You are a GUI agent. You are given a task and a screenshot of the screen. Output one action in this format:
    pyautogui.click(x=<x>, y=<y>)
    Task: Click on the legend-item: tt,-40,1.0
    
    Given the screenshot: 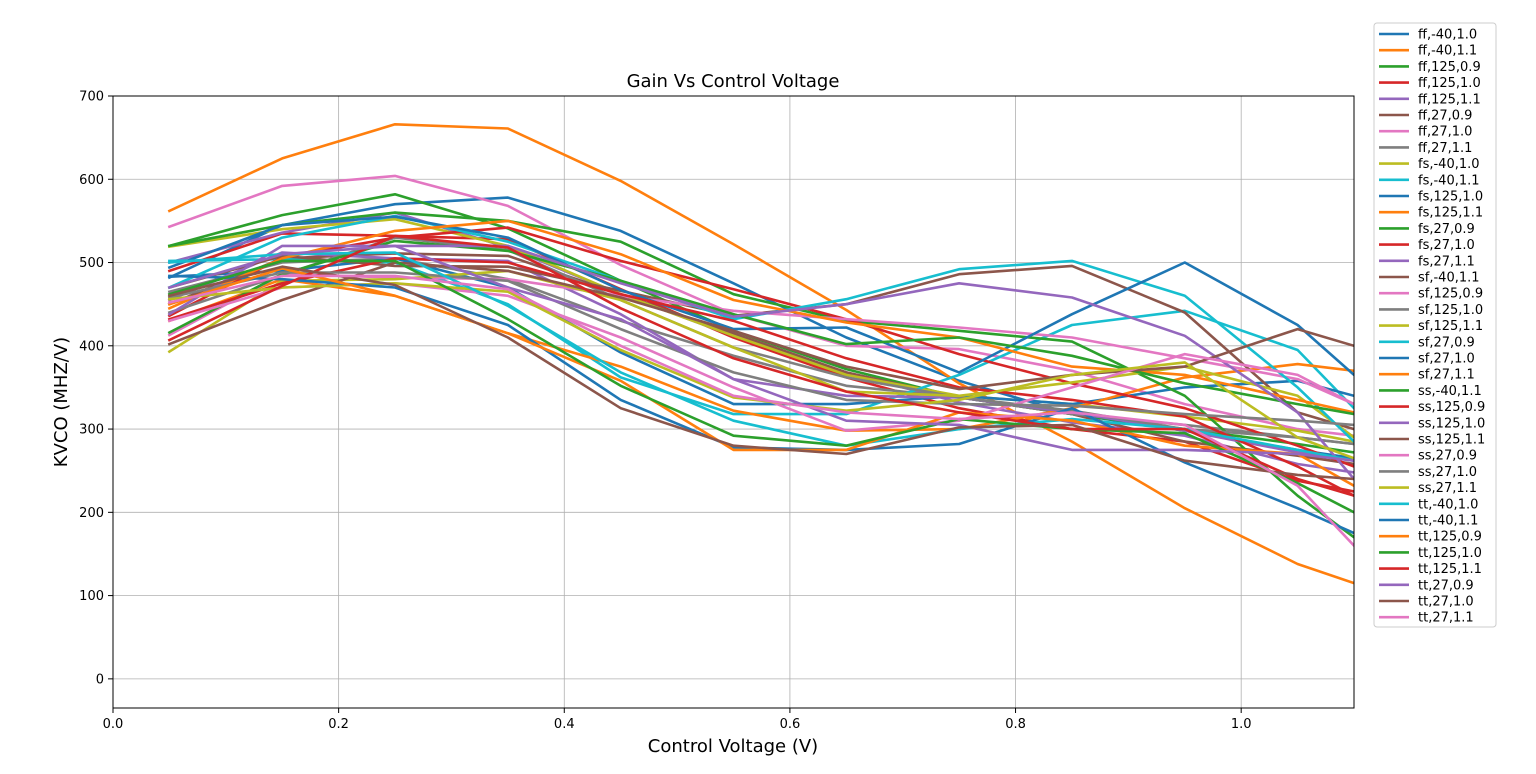 What is the action you would take?
    pyautogui.click(x=1428, y=504)
    